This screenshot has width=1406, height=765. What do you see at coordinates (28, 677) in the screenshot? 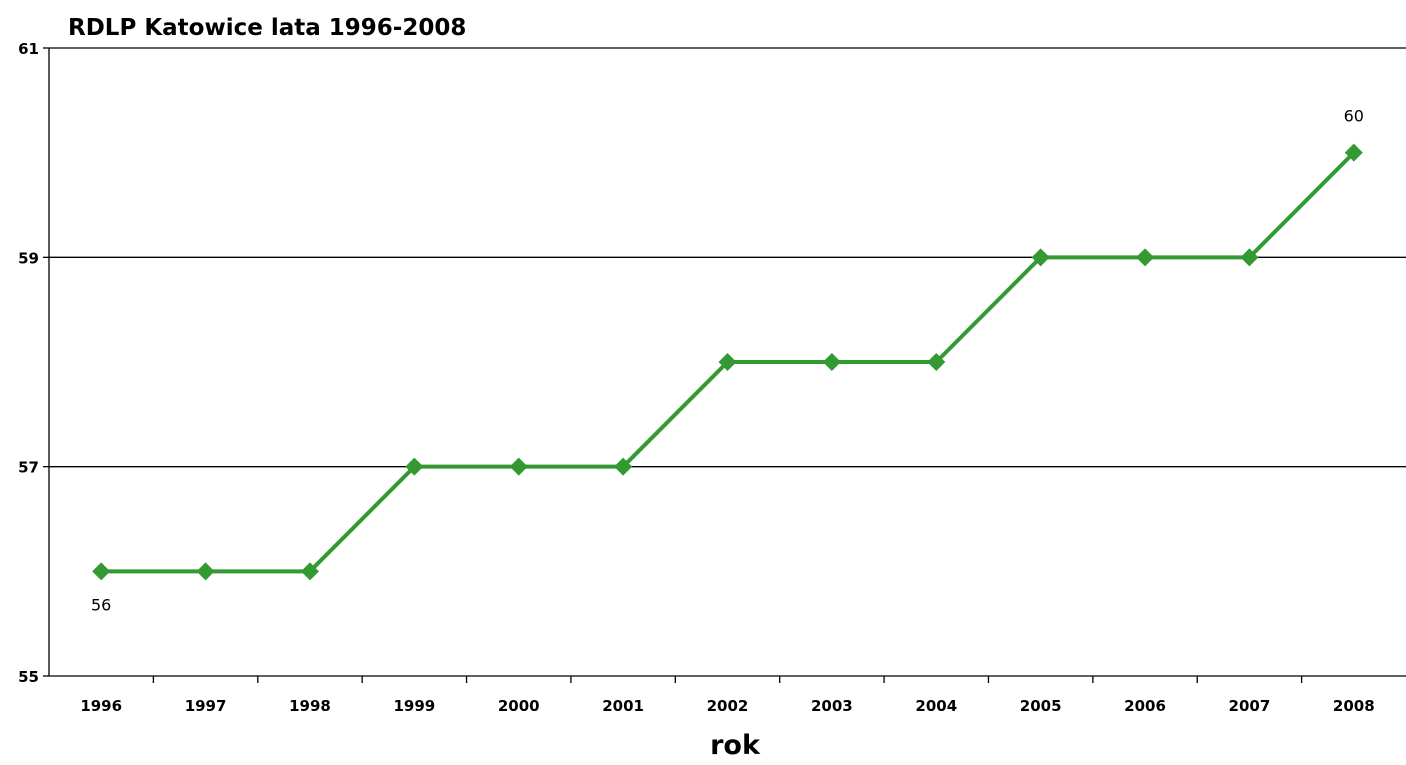
I see `y-tick-label: 55` at bounding box center [28, 677].